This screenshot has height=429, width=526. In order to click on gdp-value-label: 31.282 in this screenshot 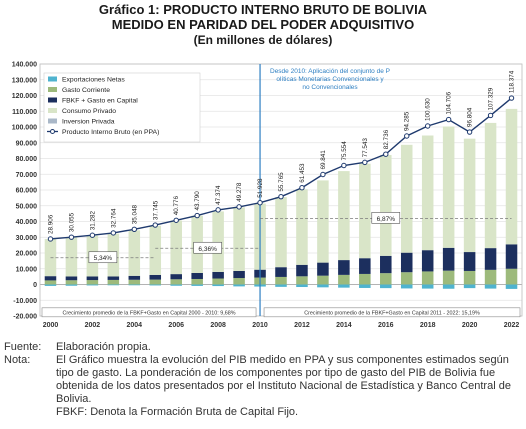, I will do `click(92, 220)`.